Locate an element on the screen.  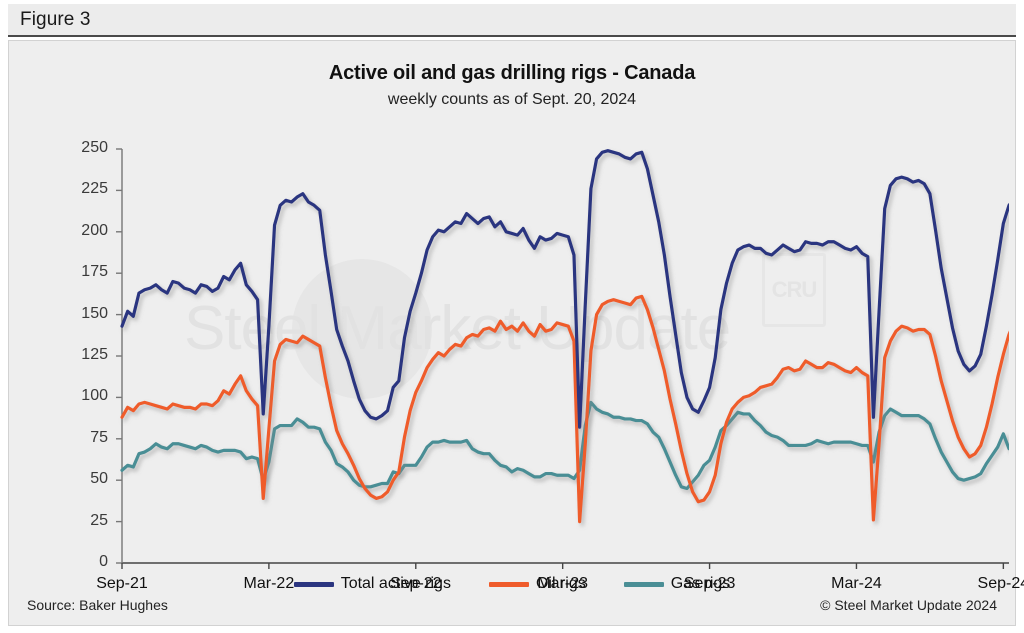
y-axis-tick-label: 25 is located at coordinates (99, 520).